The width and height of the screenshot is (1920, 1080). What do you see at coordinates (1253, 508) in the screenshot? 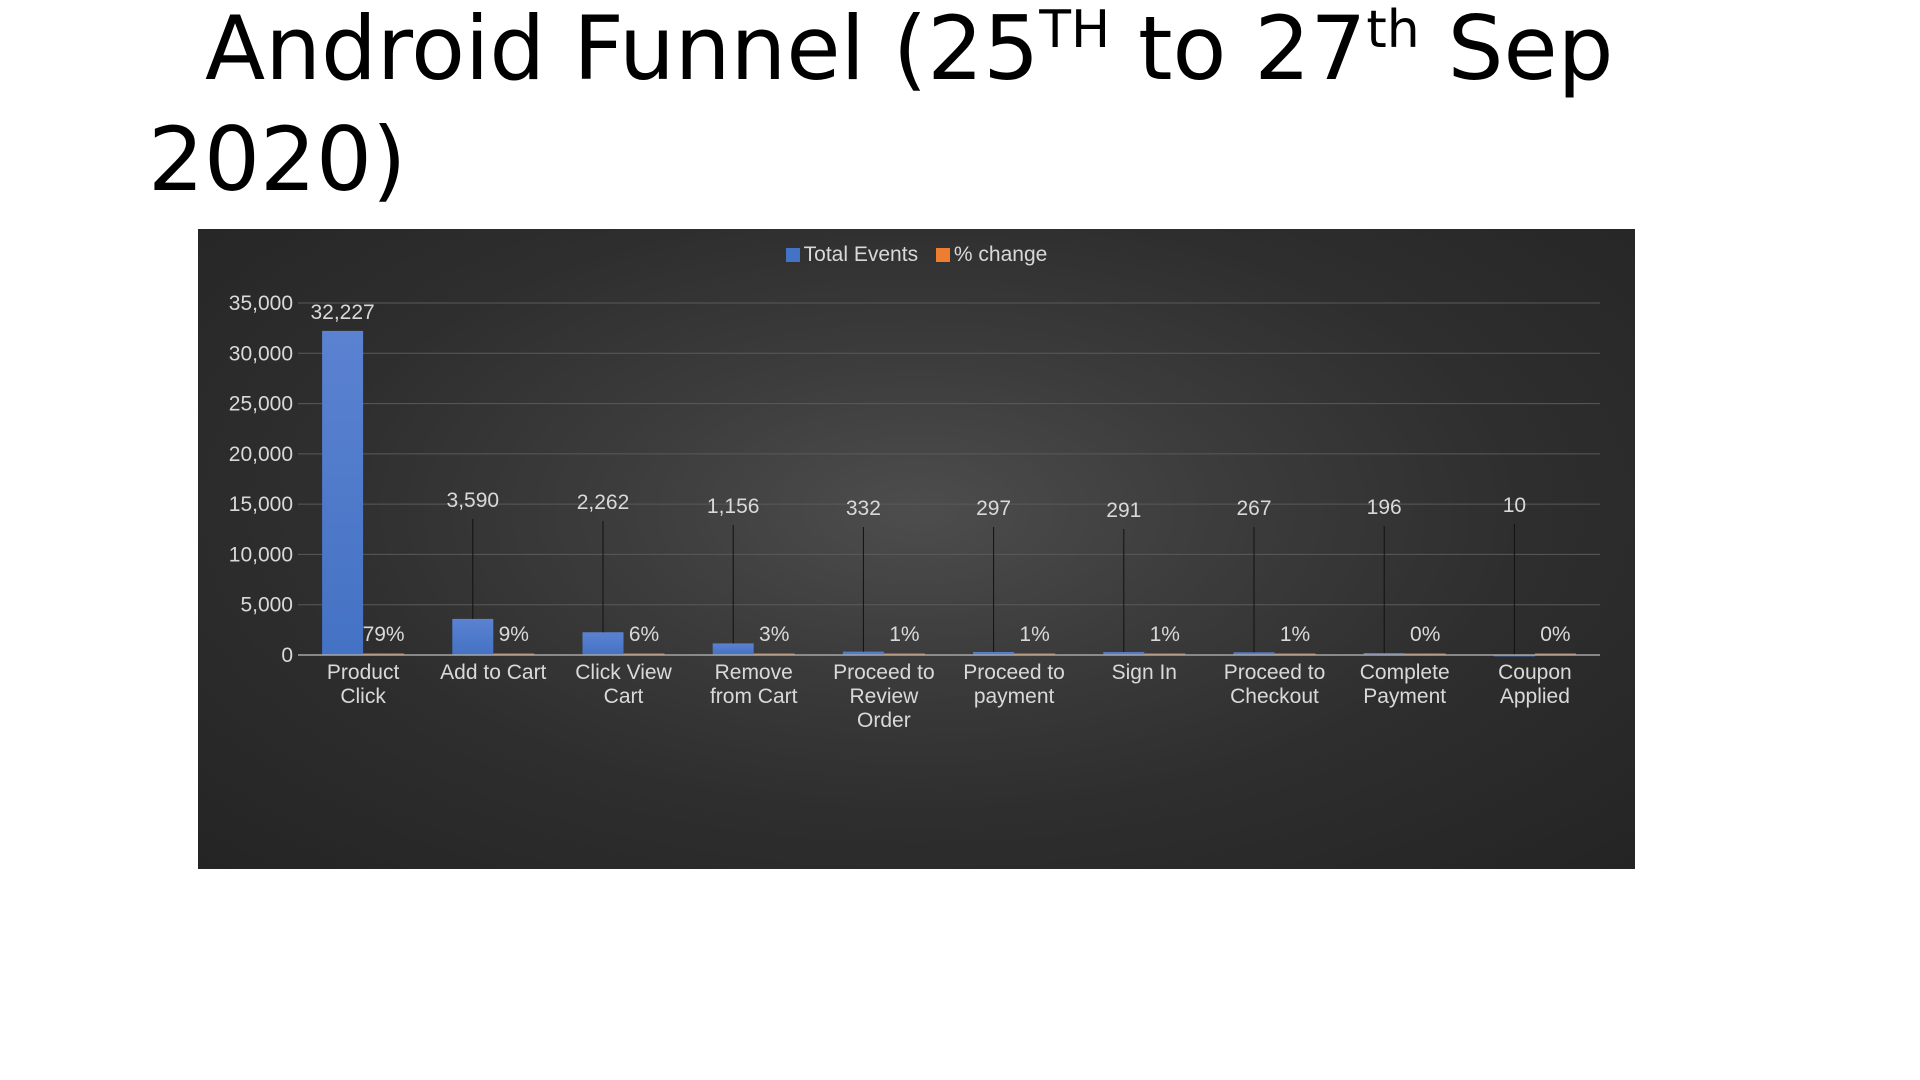
I see `data-label-total-events: 267` at bounding box center [1253, 508].